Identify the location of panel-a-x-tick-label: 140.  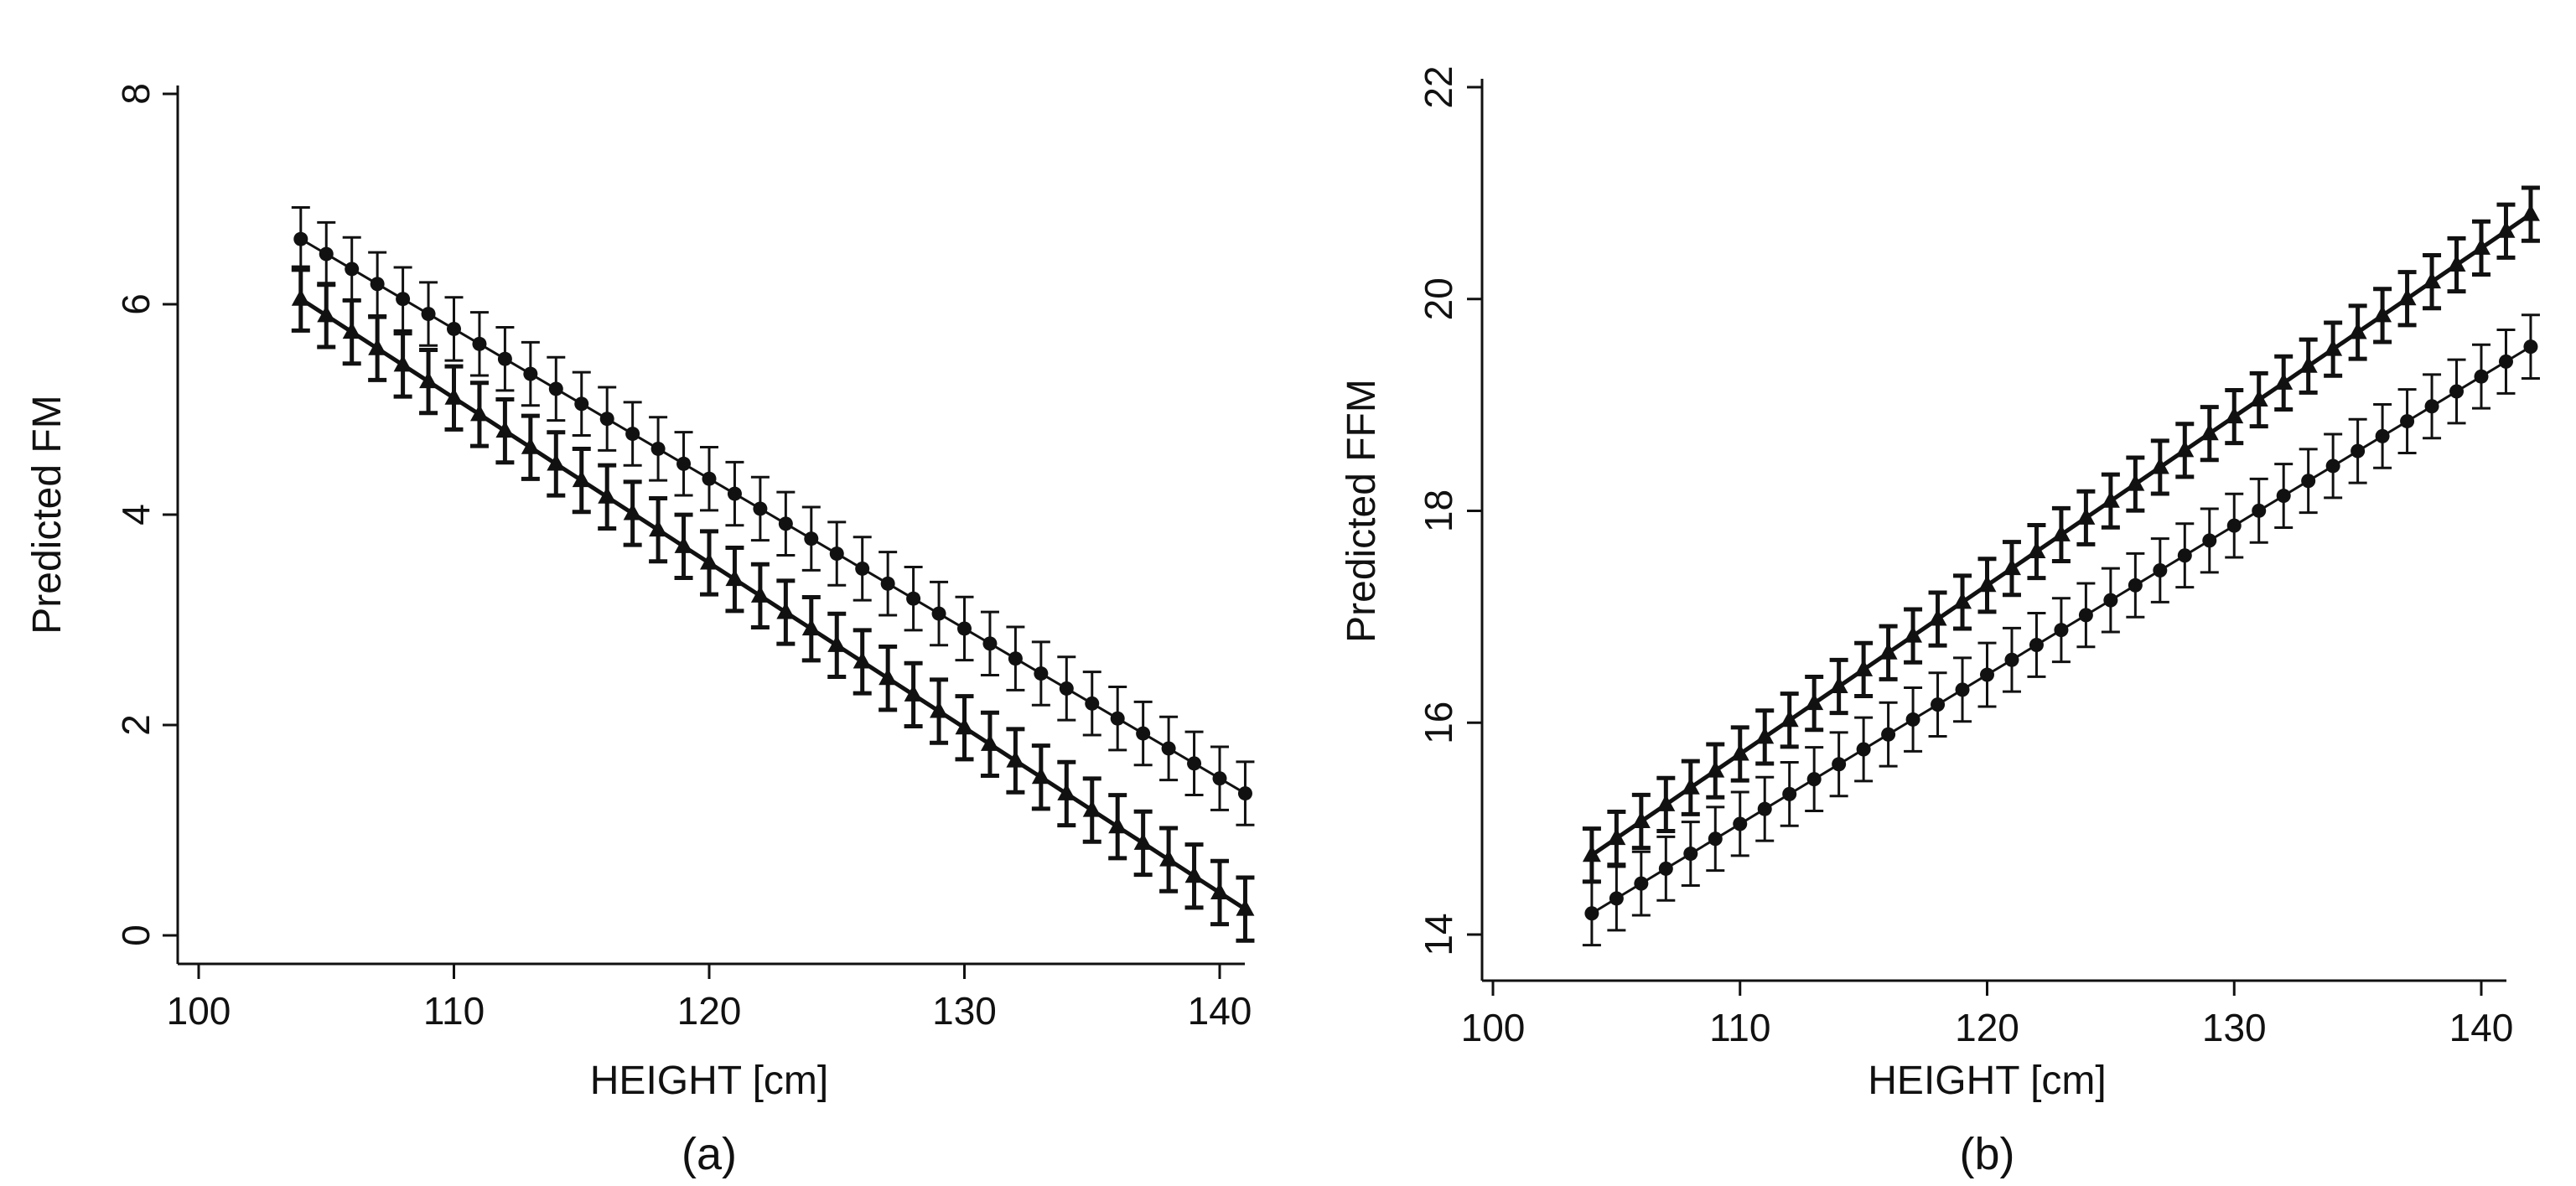
(1220, 1011).